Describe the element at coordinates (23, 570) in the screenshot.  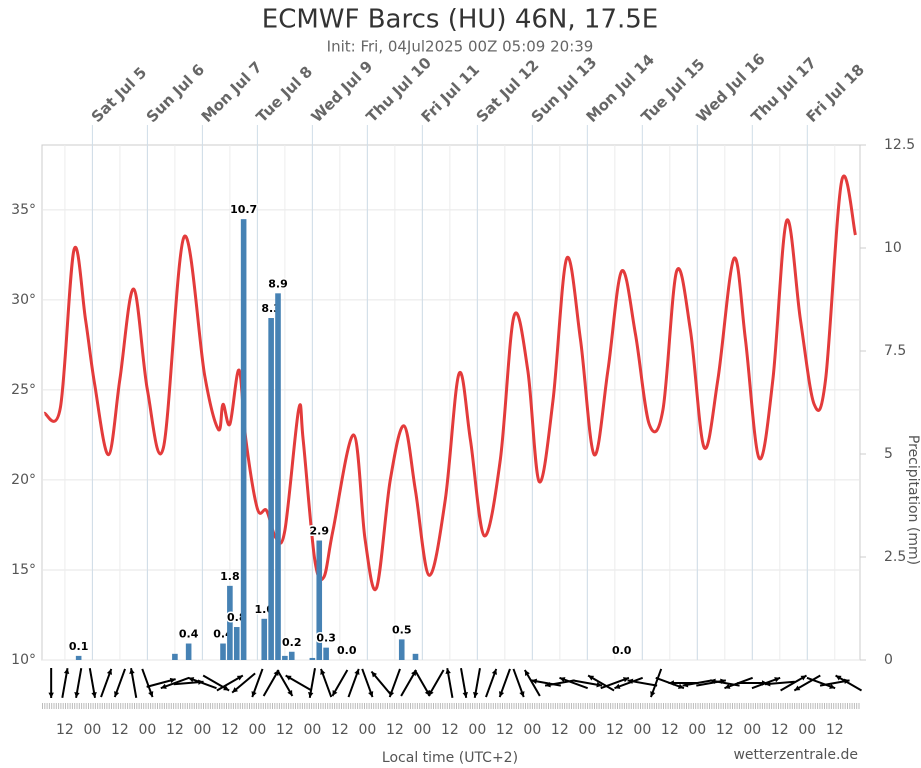
I see `y-tick-label: 15°` at that location.